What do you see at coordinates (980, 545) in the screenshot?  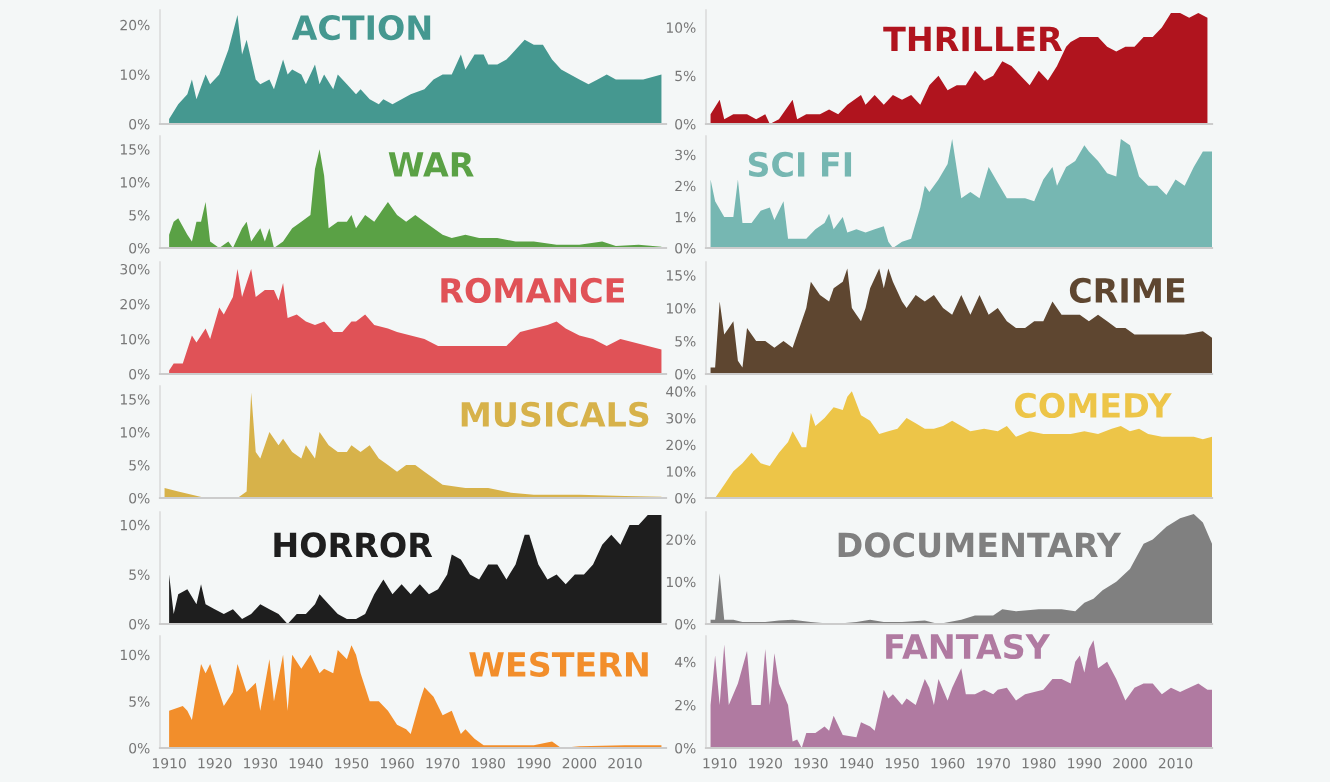 I see `chart-title: DOCUMENTARY` at bounding box center [980, 545].